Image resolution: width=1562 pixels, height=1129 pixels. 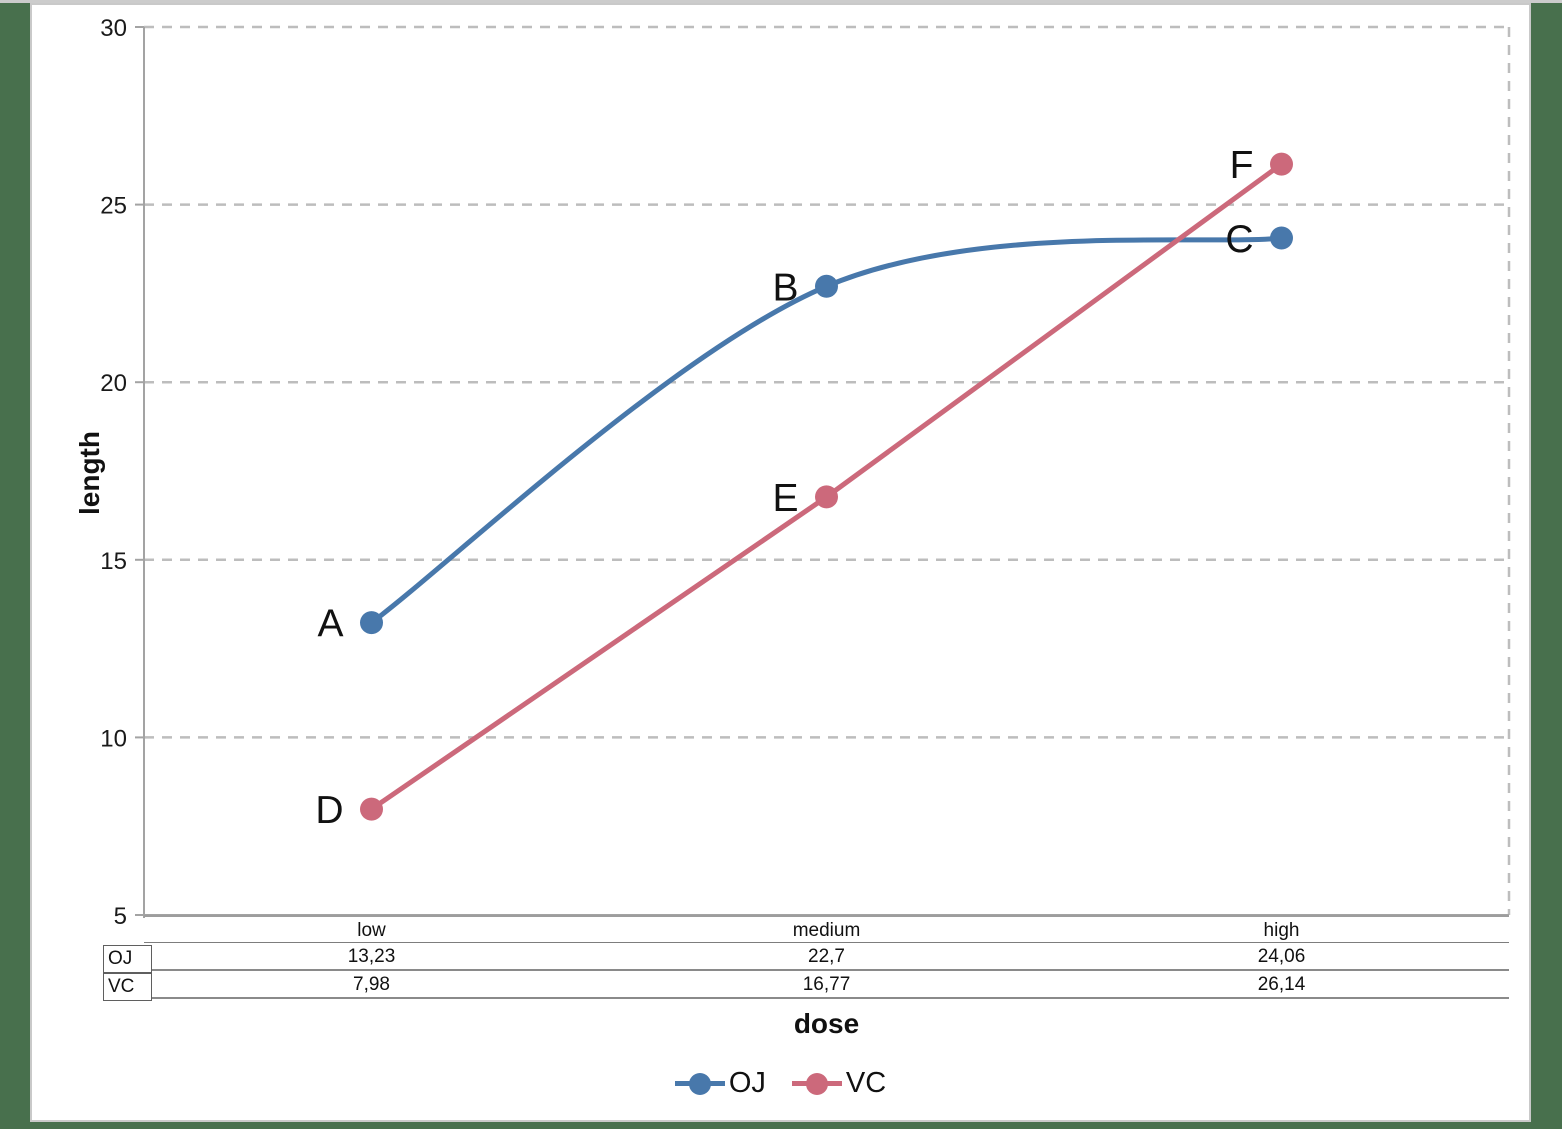 What do you see at coordinates (330, 624) in the screenshot?
I see `point-label-a: A` at bounding box center [330, 624].